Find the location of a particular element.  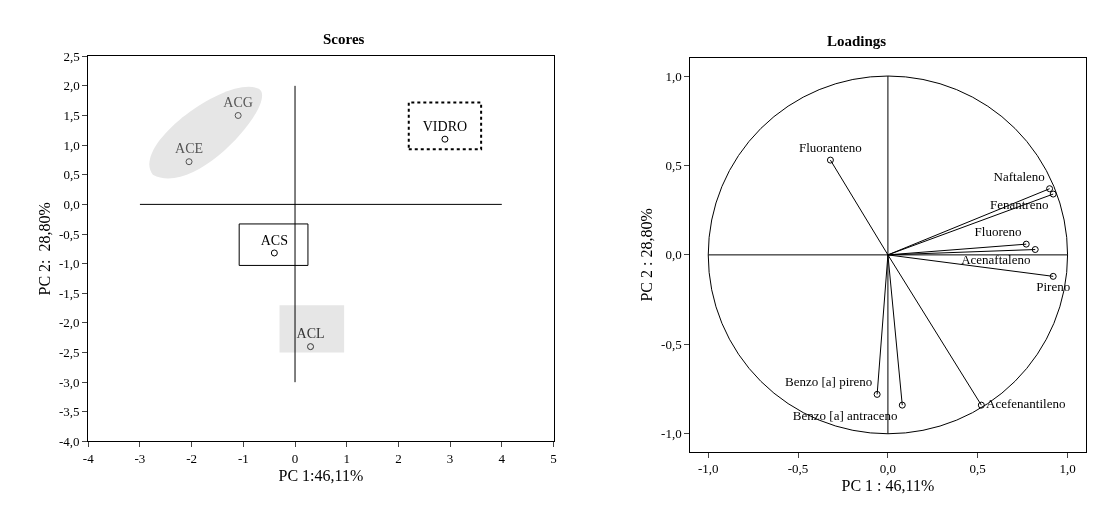

series-label: Acefenantileno is located at coordinates (1026, 404).